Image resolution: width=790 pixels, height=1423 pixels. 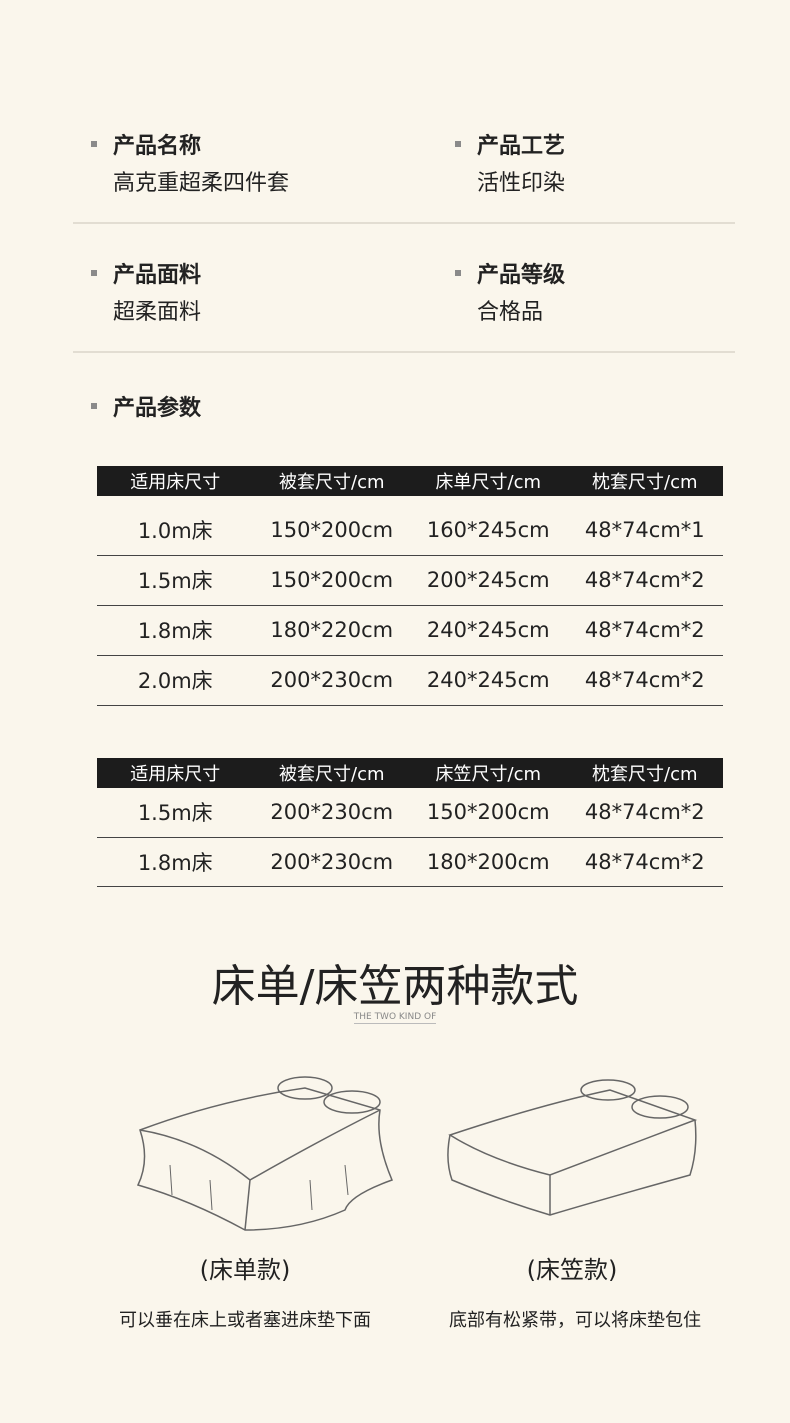 I want to click on table-row: 1.5m床 200*230cm 150*200cm 48*74cm*2, so click(x=410, y=813).